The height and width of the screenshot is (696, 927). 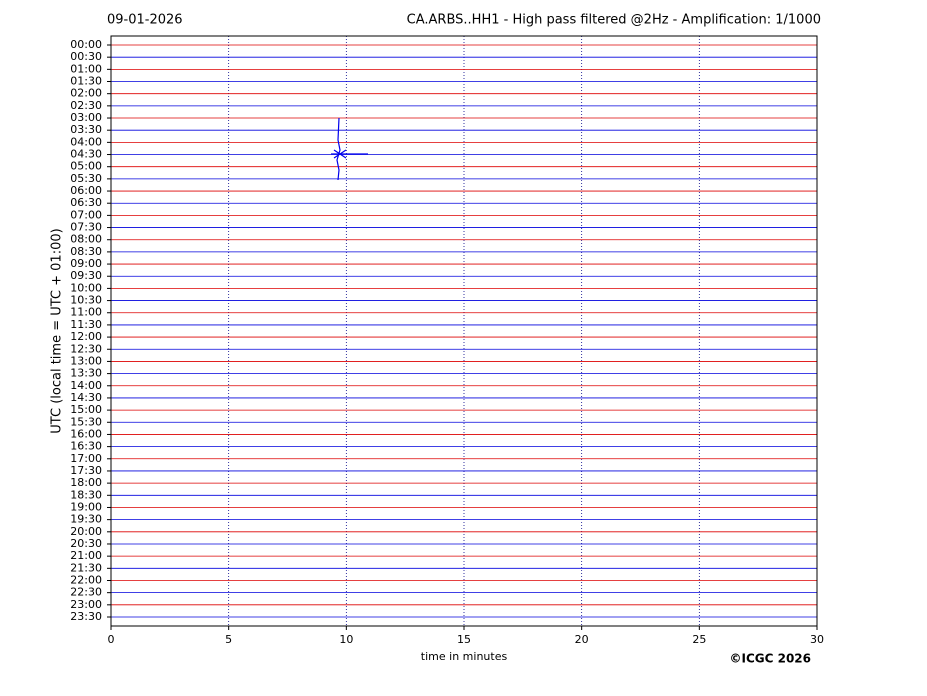 What do you see at coordinates (86, 117) in the screenshot?
I see `y-tick-label: 03:00` at bounding box center [86, 117].